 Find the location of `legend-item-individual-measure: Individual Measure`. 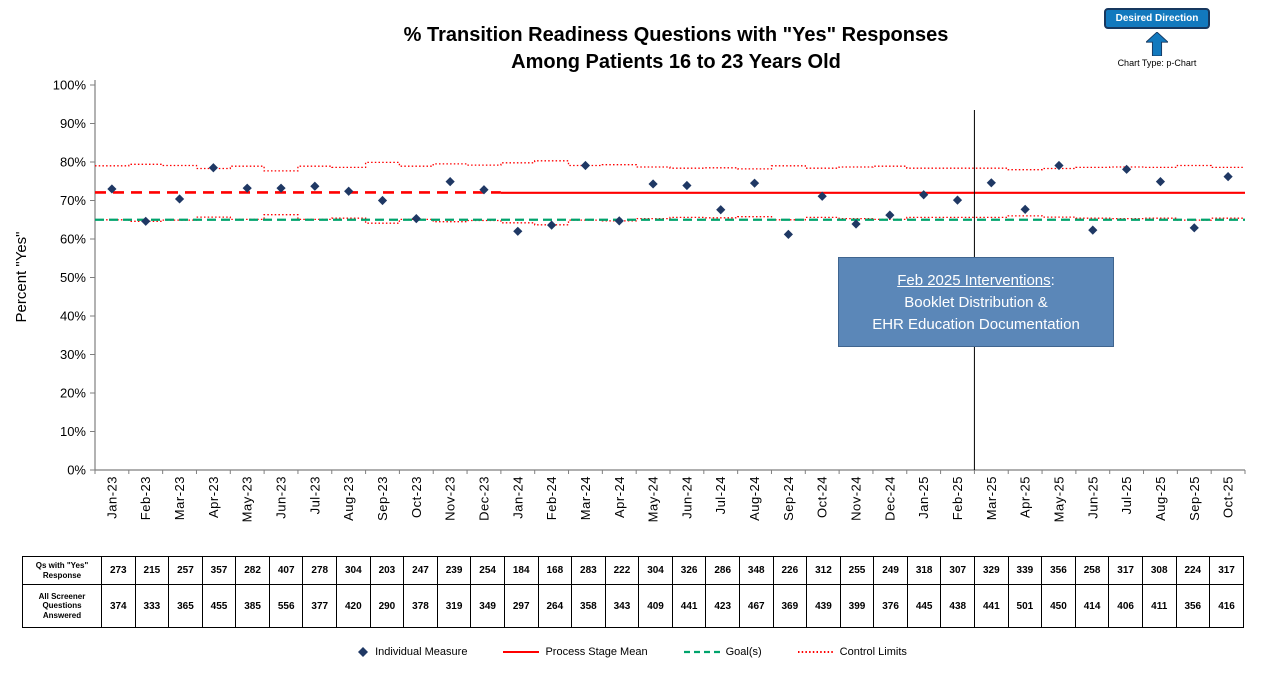

legend-item-individual-measure: Individual Measure is located at coordinates (412, 652).